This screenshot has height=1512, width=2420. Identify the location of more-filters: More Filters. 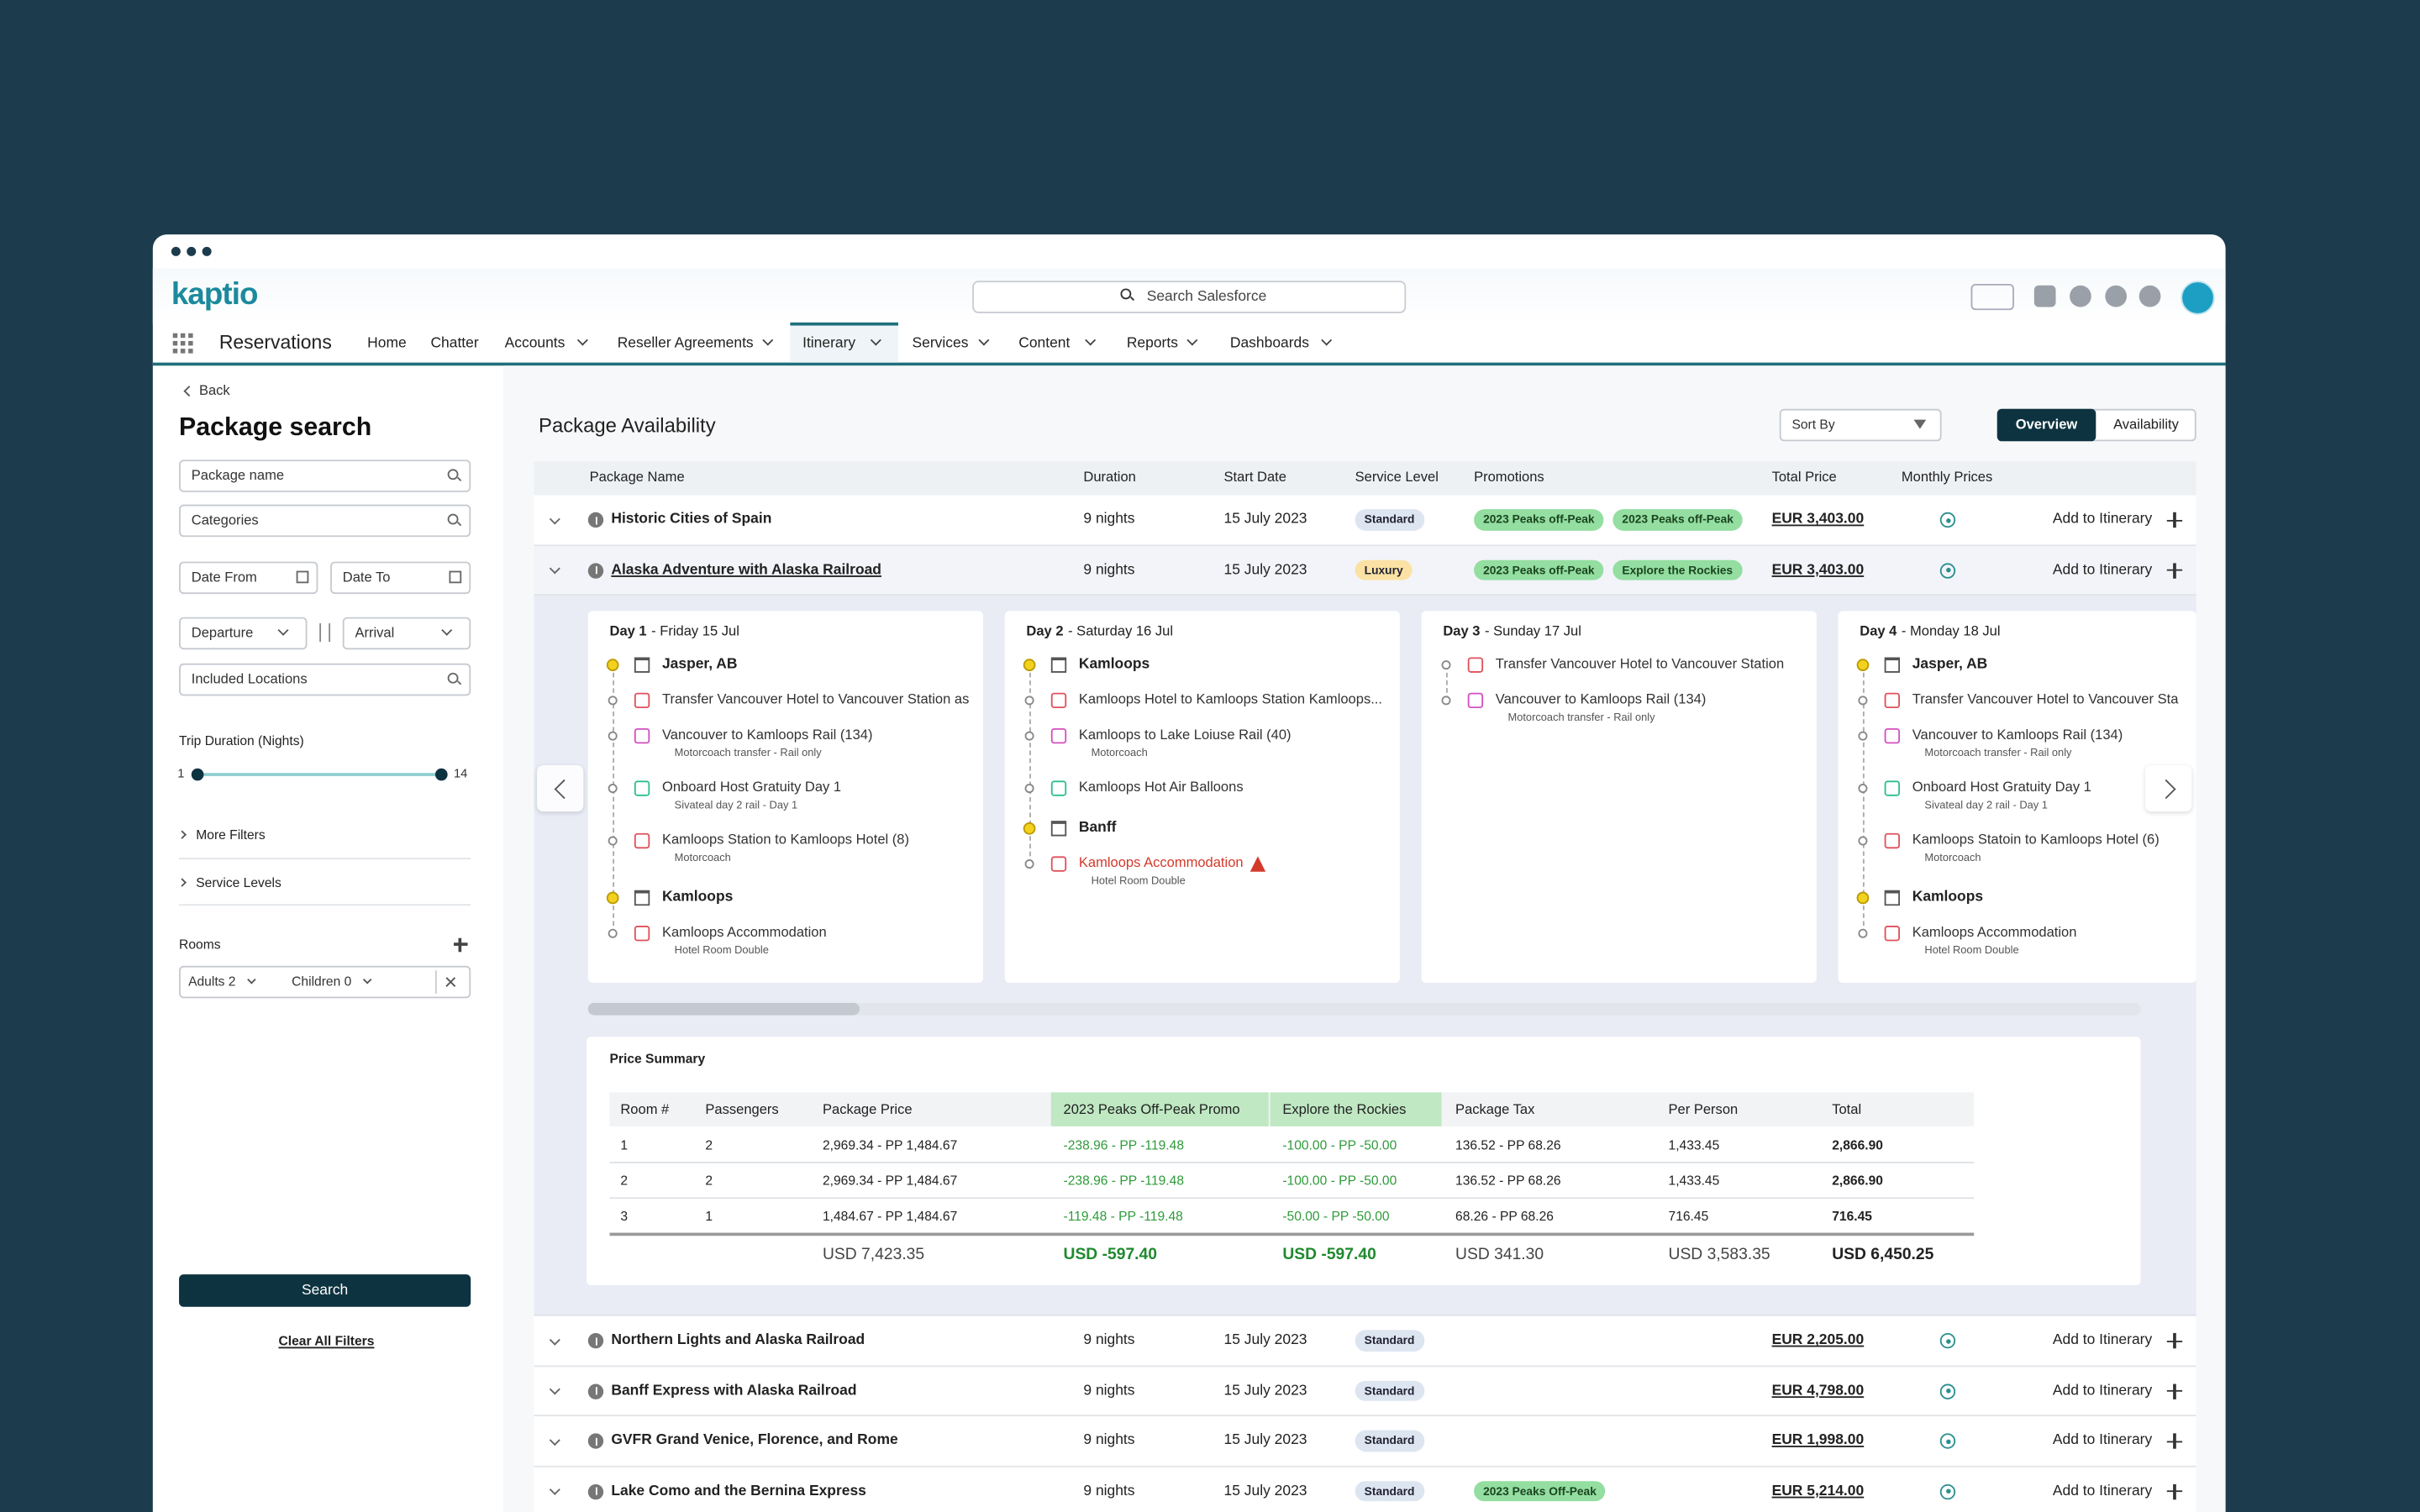
(231, 835).